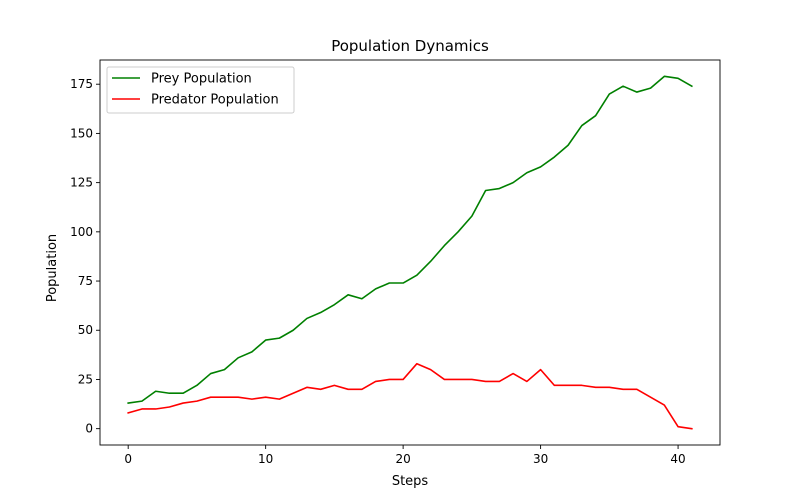 The image size is (800, 500). What do you see at coordinates (215, 100) in the screenshot?
I see `legend-label-2: Predator Population` at bounding box center [215, 100].